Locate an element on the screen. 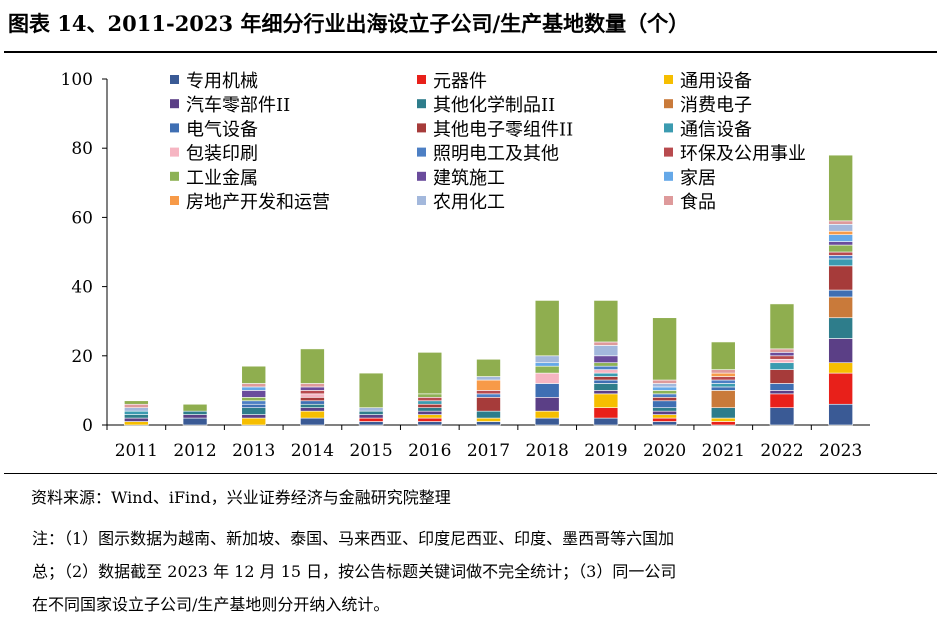  legend-label: 其他电子零组件II is located at coordinates (503, 129).